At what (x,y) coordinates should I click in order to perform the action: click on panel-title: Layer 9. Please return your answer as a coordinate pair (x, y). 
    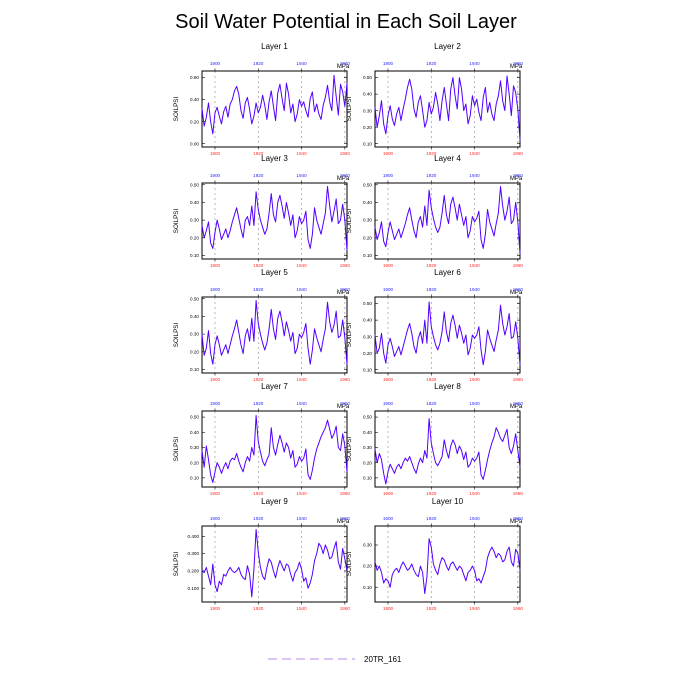
    Looking at the image, I should click on (274, 501).